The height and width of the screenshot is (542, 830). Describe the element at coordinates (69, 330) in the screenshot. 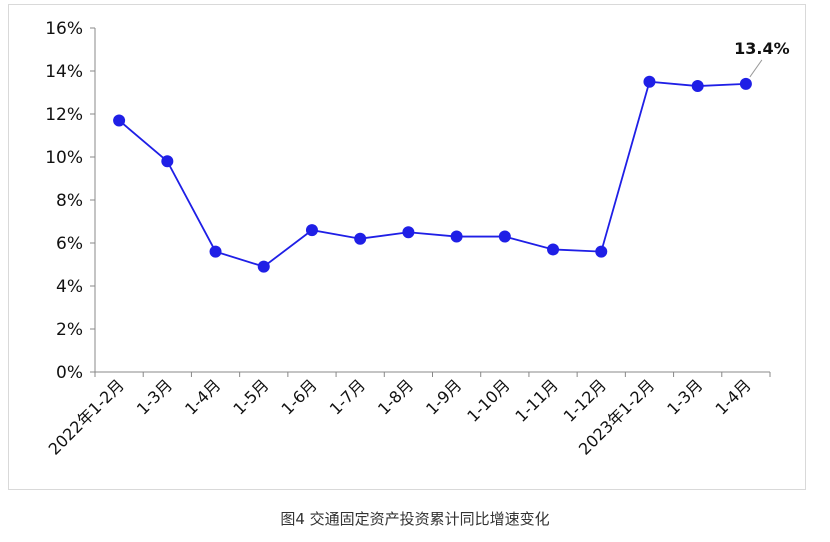

I see `y-tick-label: 2%` at that location.